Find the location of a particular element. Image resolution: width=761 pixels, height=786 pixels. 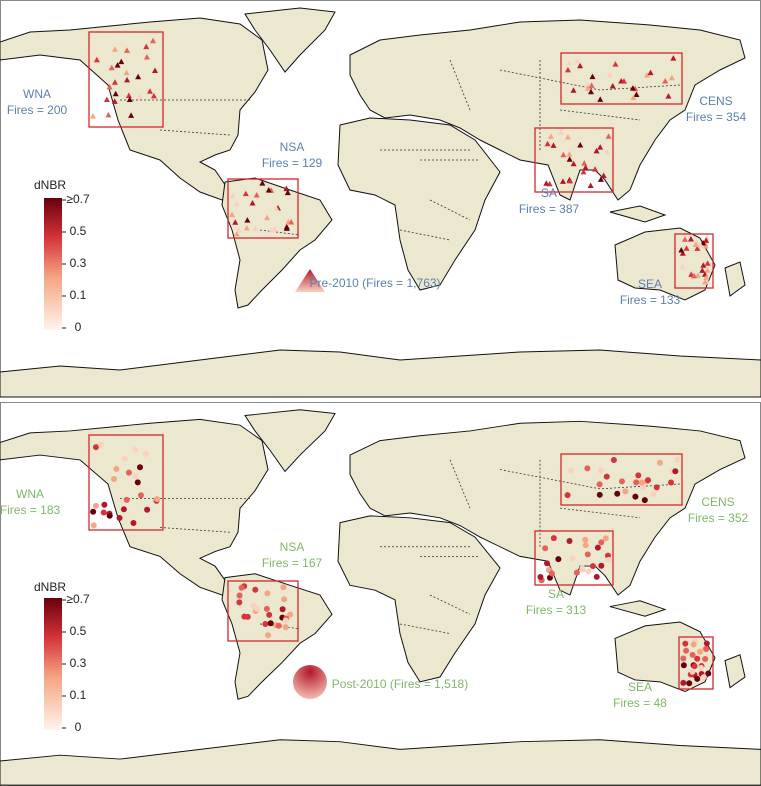

colorbar is located at coordinates (53, 664).